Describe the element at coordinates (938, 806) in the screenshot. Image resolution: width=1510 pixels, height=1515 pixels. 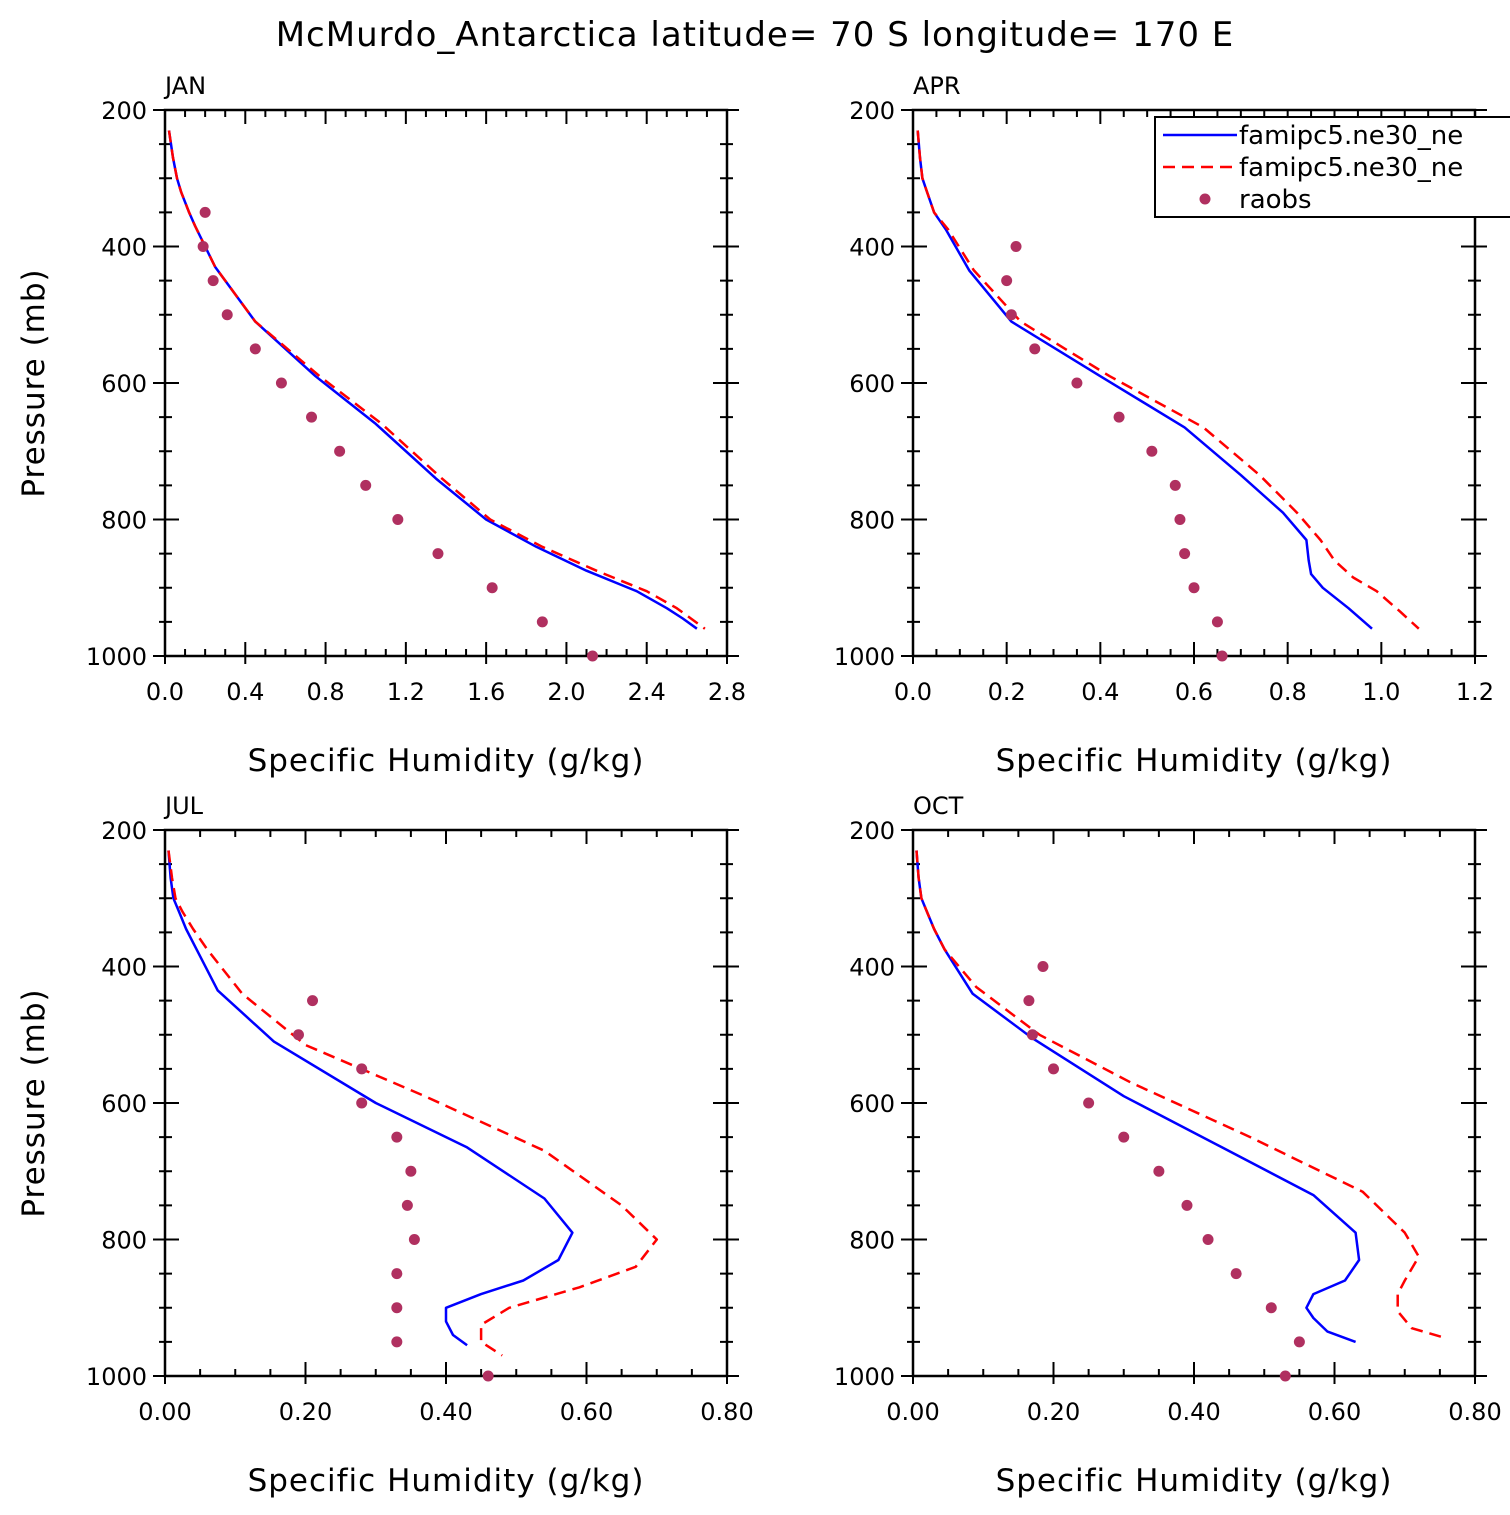
I see `panel-label: OCT` at that location.